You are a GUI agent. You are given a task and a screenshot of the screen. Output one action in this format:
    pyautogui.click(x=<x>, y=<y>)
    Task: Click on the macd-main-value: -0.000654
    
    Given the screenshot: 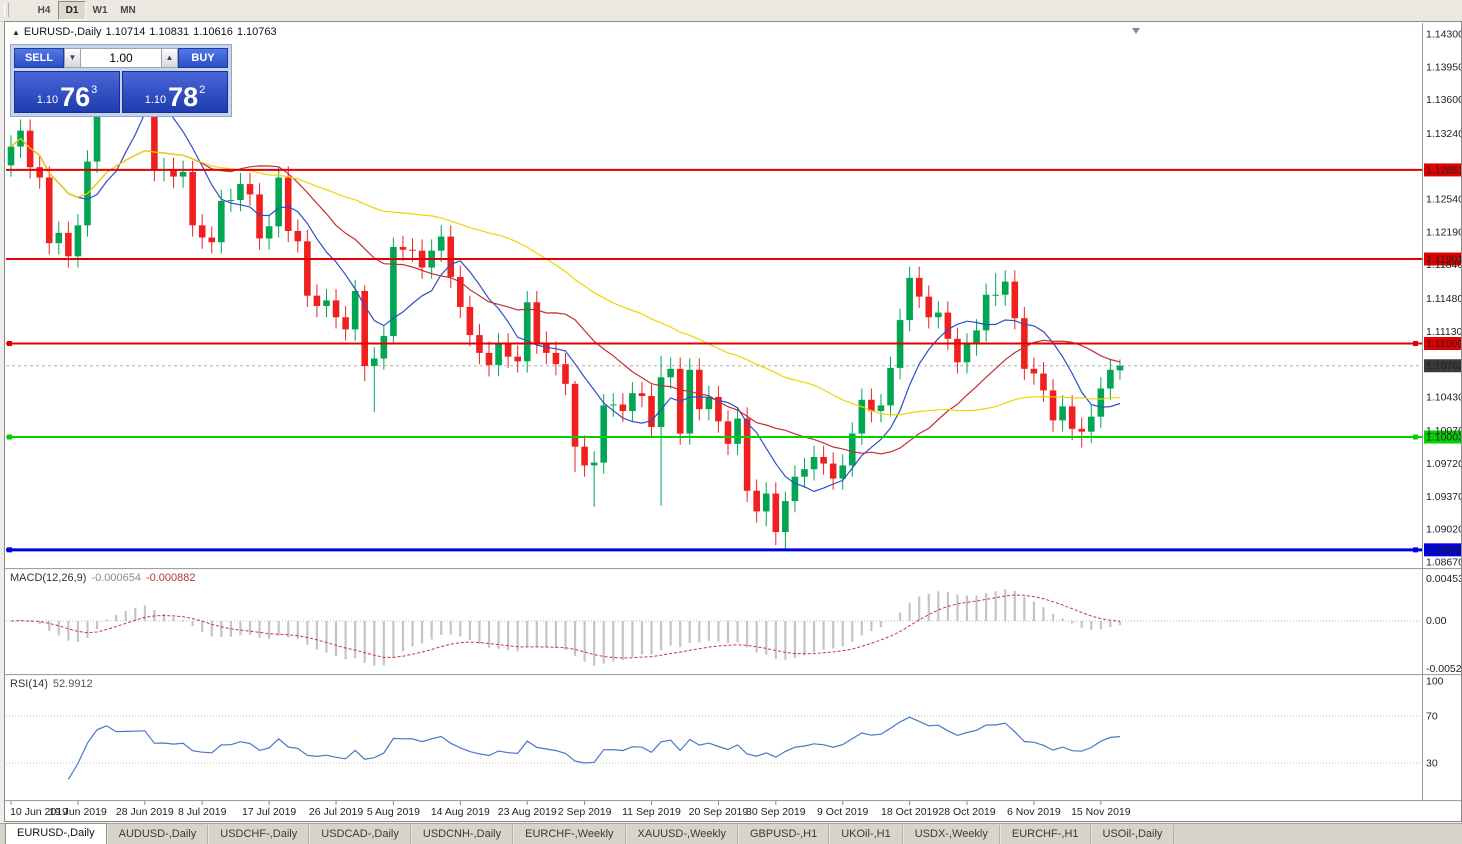 What is the action you would take?
    pyautogui.click(x=116, y=578)
    